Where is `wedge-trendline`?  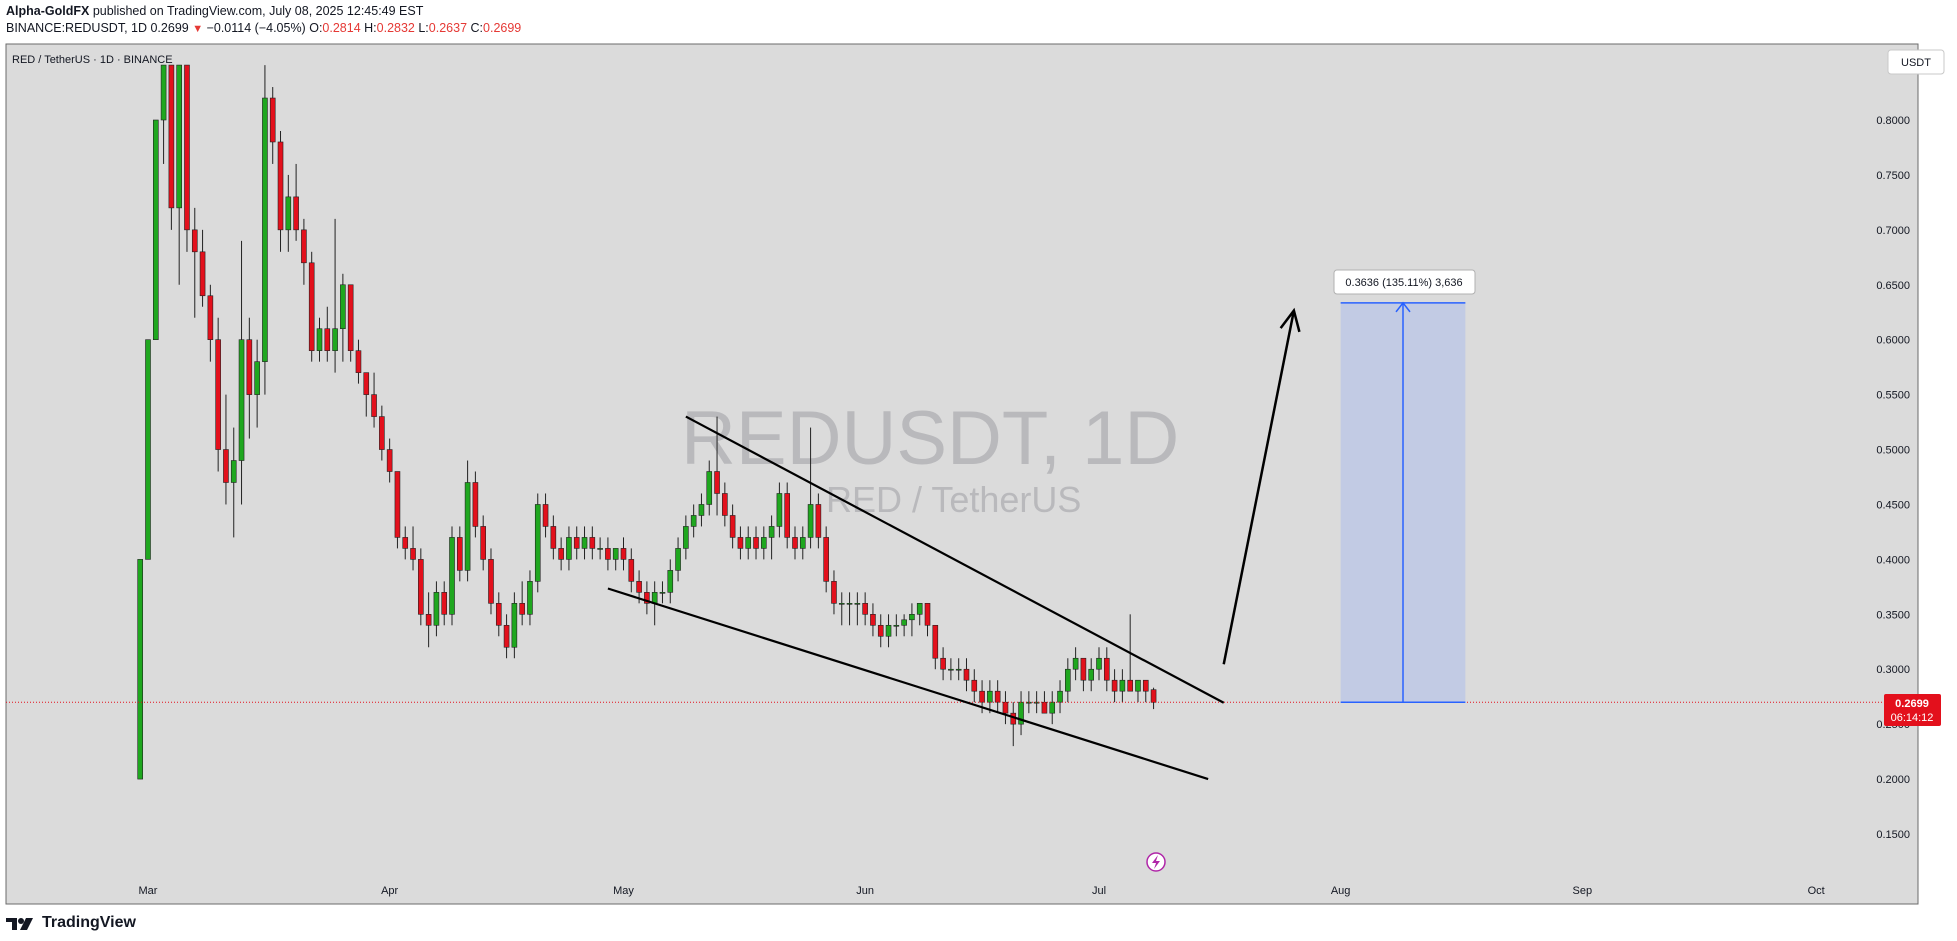
wedge-trendline is located at coordinates (908, 684).